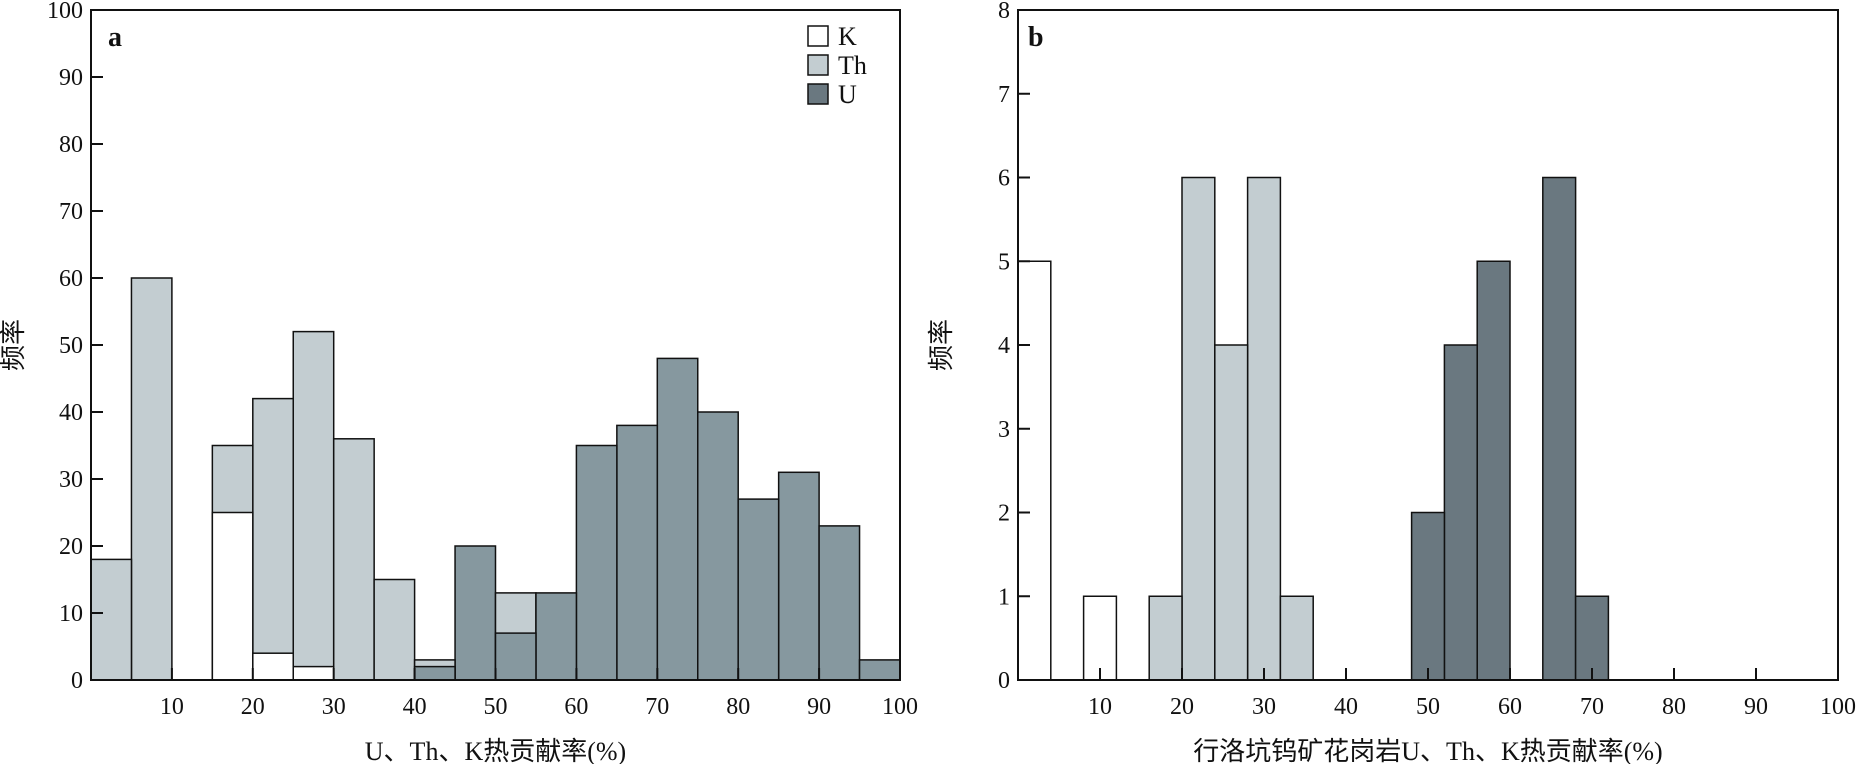  I want to click on y-tick-label: 3, so click(1004, 430).